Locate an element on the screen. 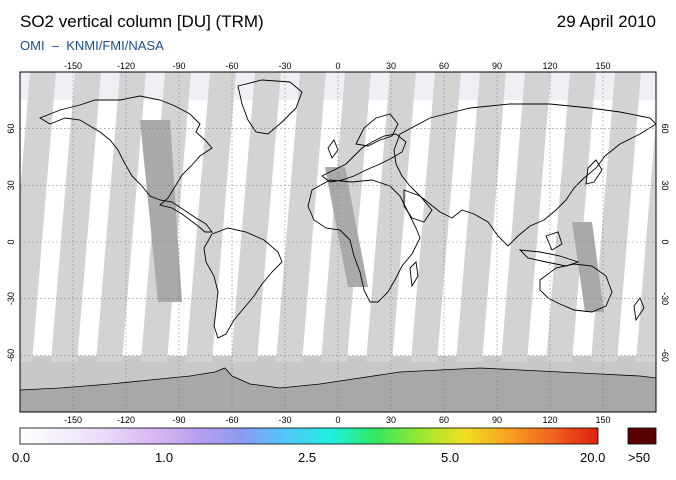 Image resolution: width=676 pixels, height=480 pixels. lon-tick-bottom: 30 is located at coordinates (391, 420).